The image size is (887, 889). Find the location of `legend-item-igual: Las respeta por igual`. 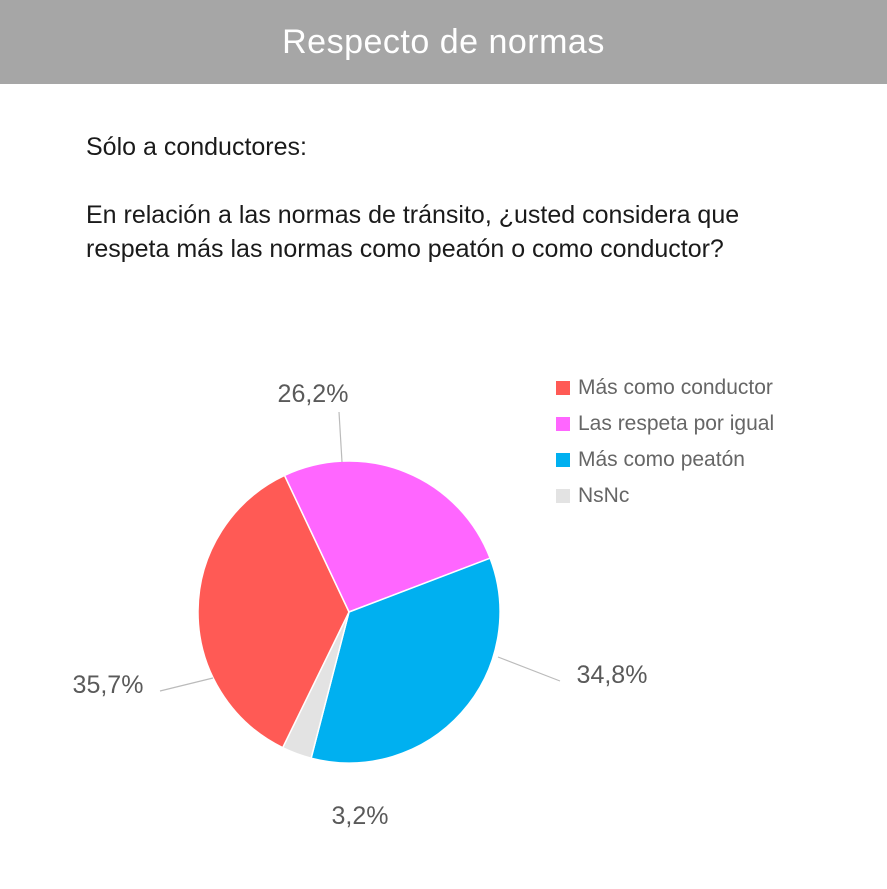

legend-item-igual: Las respeta por igual is located at coordinates (665, 424).